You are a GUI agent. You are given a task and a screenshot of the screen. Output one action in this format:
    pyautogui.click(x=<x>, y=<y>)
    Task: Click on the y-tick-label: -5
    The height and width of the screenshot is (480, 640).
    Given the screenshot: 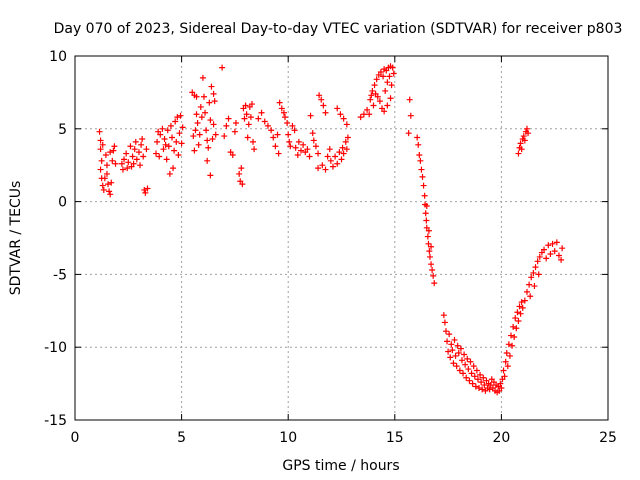 What is the action you would take?
    pyautogui.click(x=60, y=275)
    